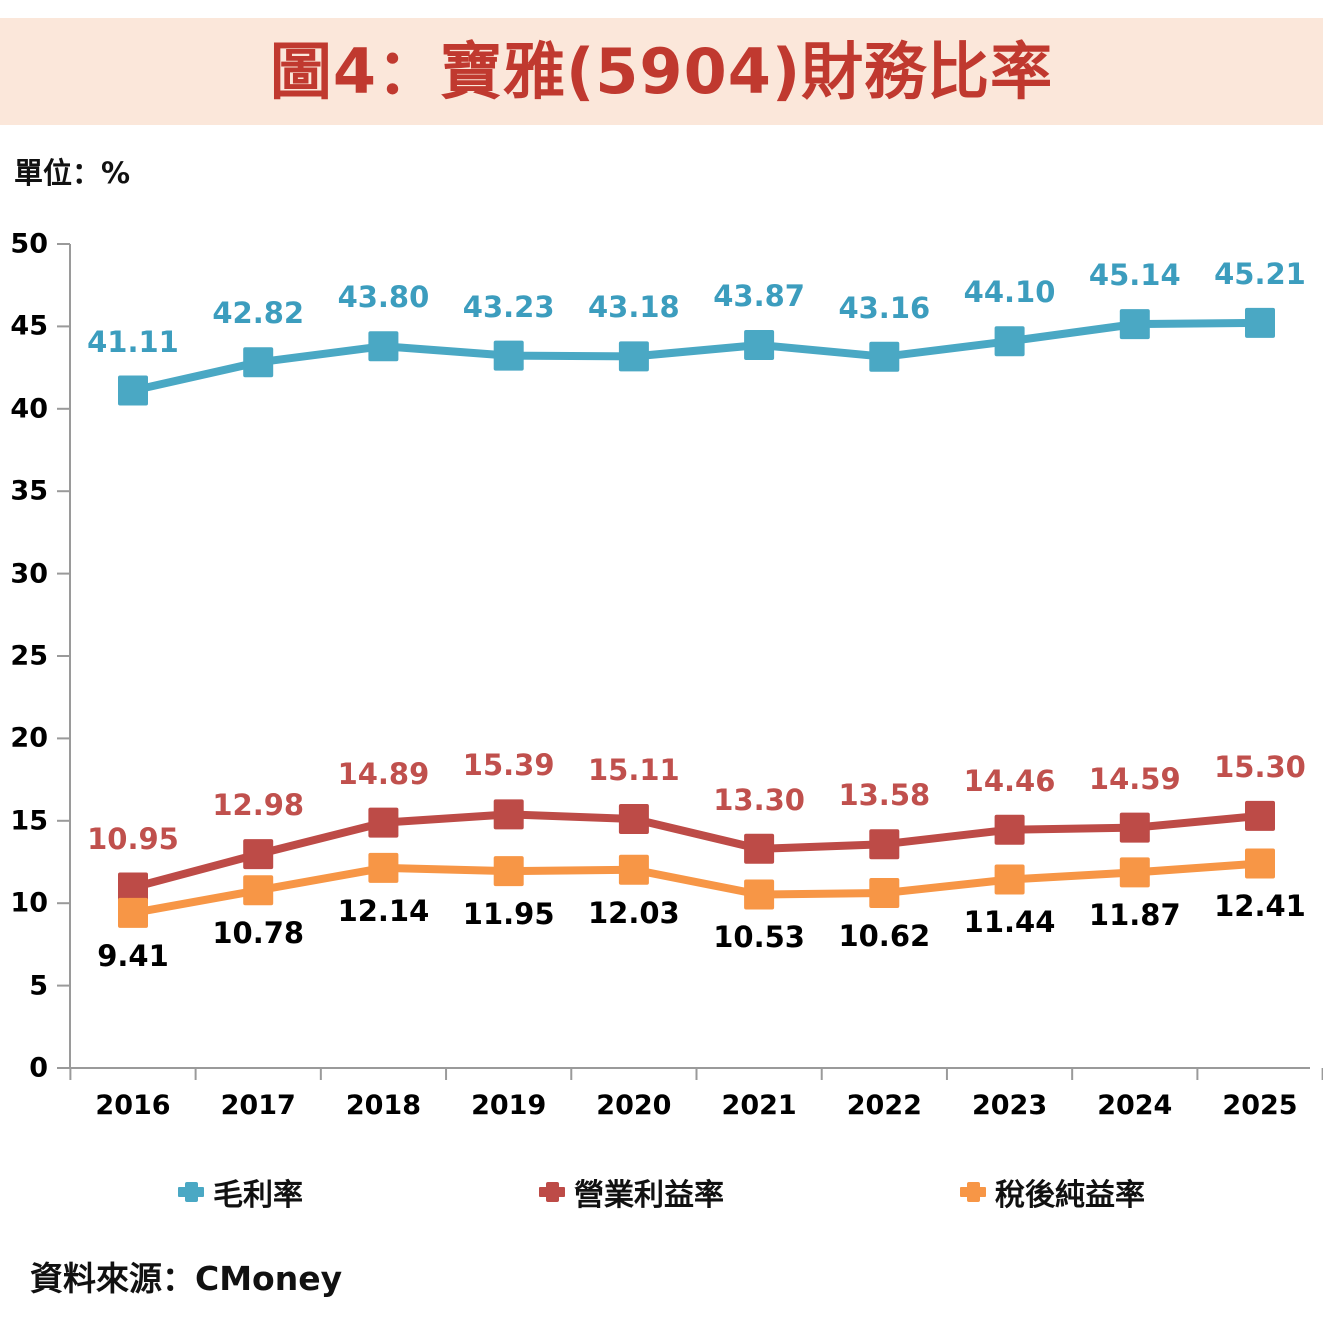 The height and width of the screenshot is (1328, 1323). What do you see at coordinates (509, 1105) in the screenshot?
I see `x-axis-tick-label: 2019` at bounding box center [509, 1105].